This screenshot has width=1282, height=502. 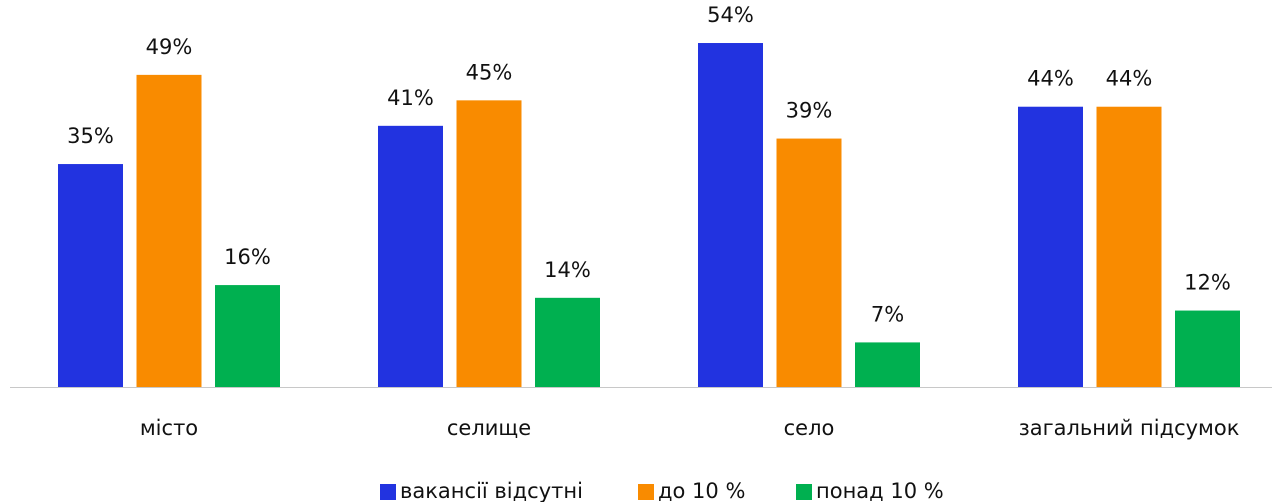 What do you see at coordinates (410, 98) in the screenshot?
I see `value-label: 41%` at bounding box center [410, 98].